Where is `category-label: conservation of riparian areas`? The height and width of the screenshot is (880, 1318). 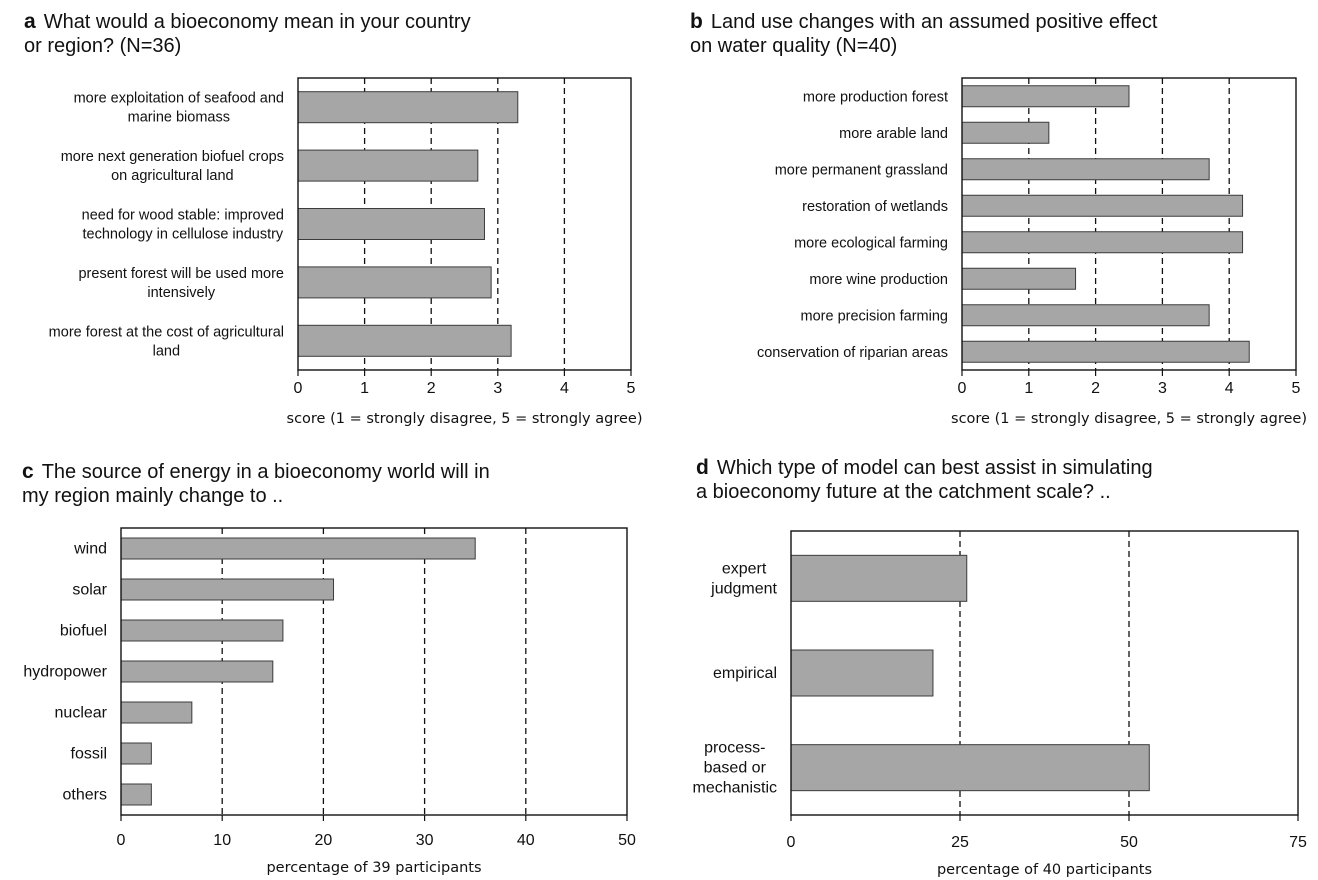 category-label: conservation of riparian areas is located at coordinates (852, 353).